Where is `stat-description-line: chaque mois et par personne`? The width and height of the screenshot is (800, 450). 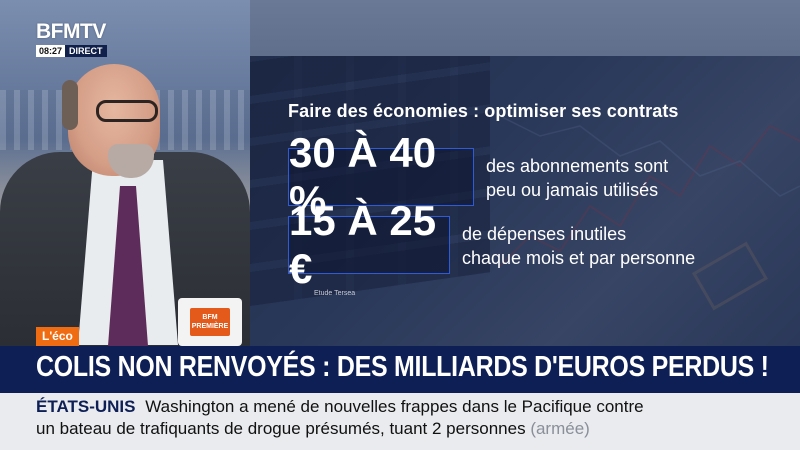 stat-description-line: chaque mois et par personne is located at coordinates (579, 258).